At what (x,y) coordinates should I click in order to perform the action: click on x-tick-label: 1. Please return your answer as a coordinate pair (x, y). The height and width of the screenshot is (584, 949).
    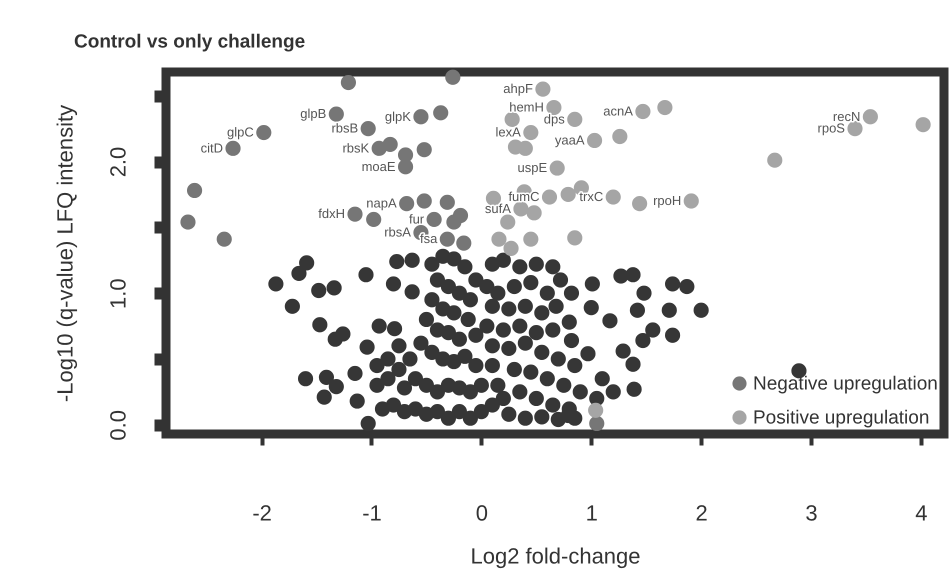
    Looking at the image, I should click on (592, 513).